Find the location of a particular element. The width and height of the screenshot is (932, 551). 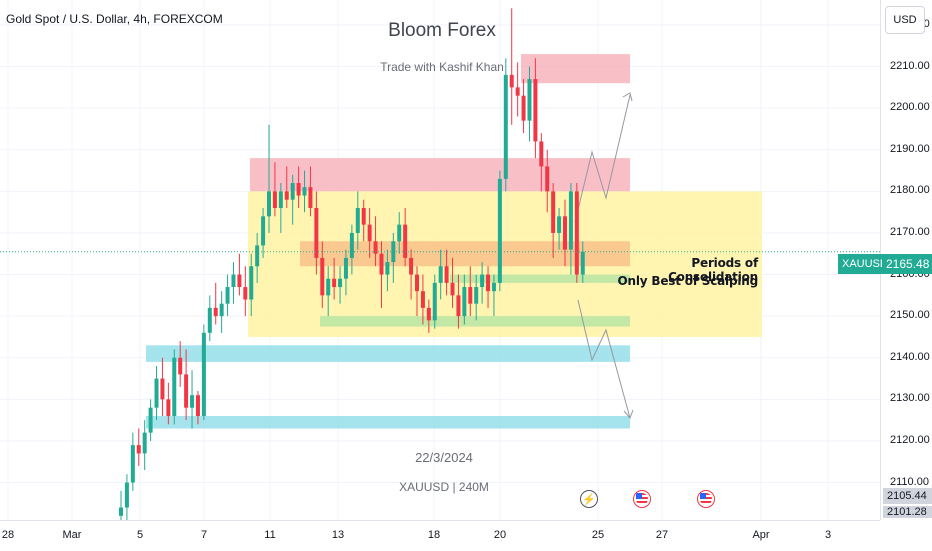

time-tick-label: 3 is located at coordinates (828, 535).